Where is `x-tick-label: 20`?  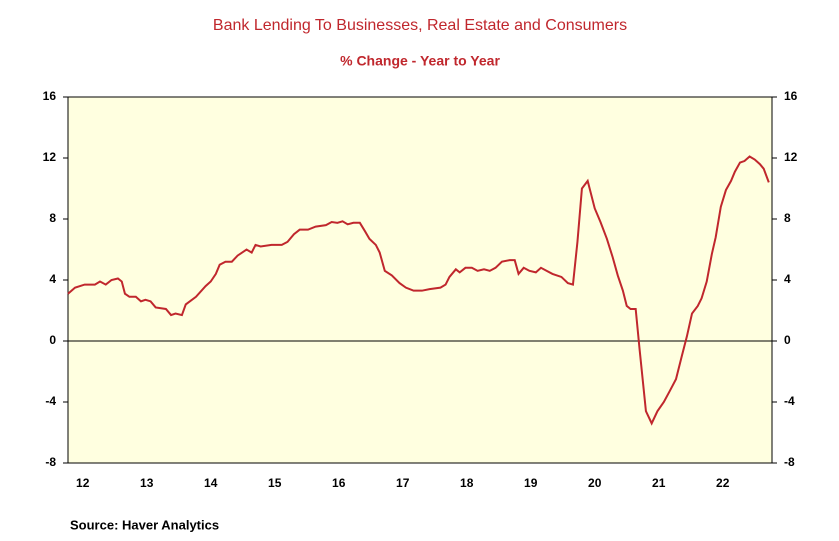
x-tick-label: 20 is located at coordinates (595, 483).